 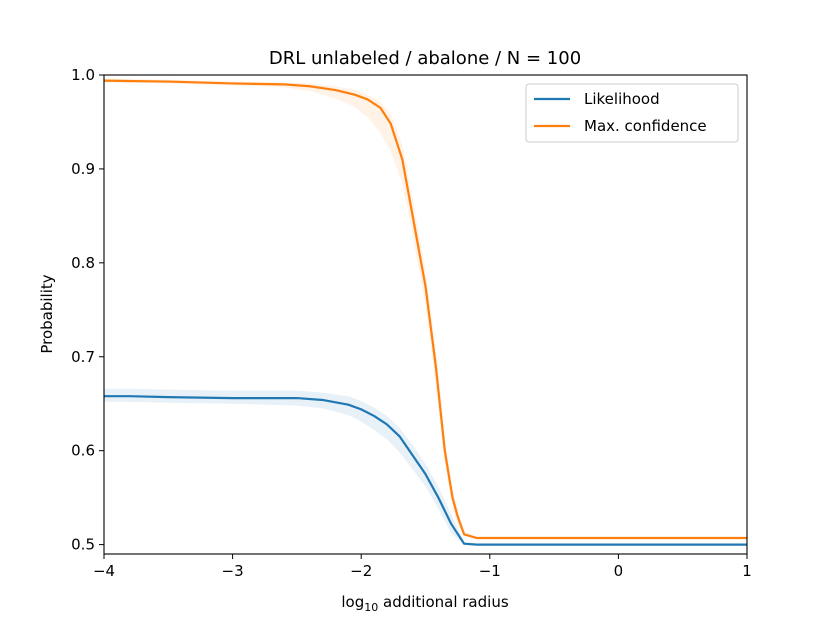 I want to click on legend: Likelihood Max. confidence, so click(x=632, y=113).